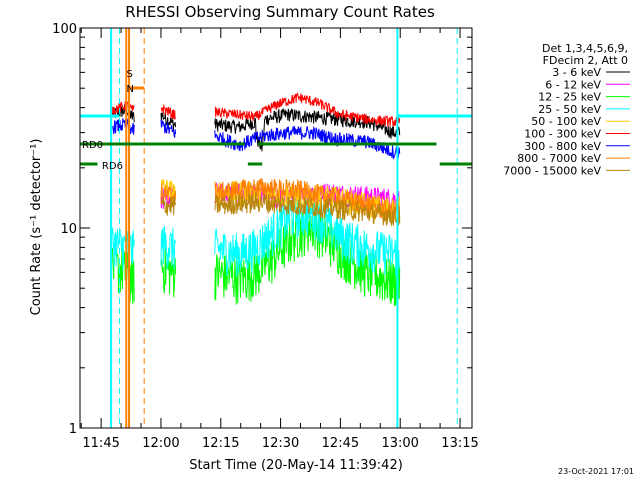  What do you see at coordinates (68, 229) in the screenshot?
I see `y-tick-label: 10` at bounding box center [68, 229].